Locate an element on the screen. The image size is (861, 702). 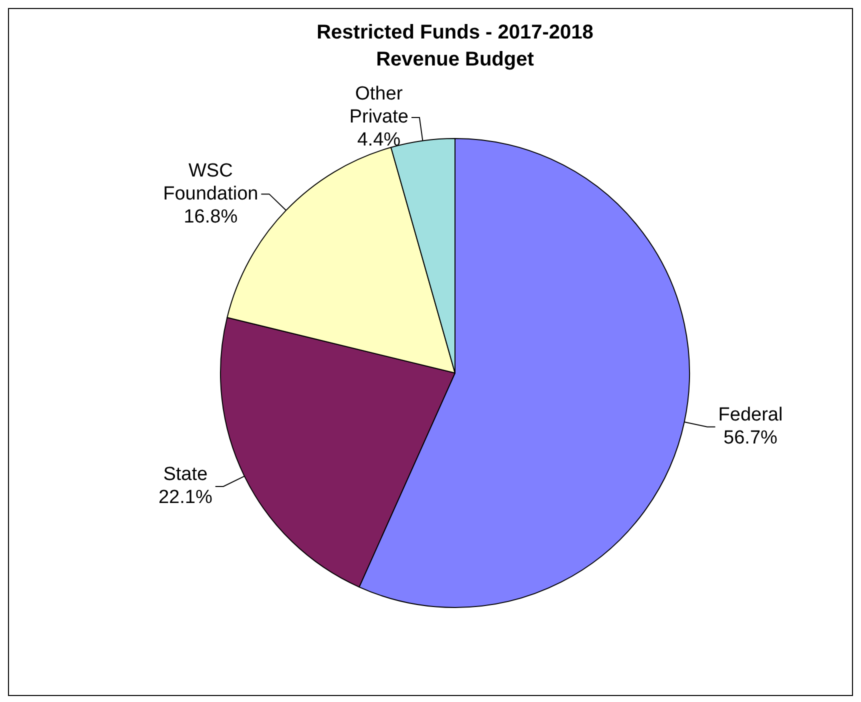
chart-title: Restricted Funds - 2017-2018 Revenue Budget is located at coordinates (455, 46).